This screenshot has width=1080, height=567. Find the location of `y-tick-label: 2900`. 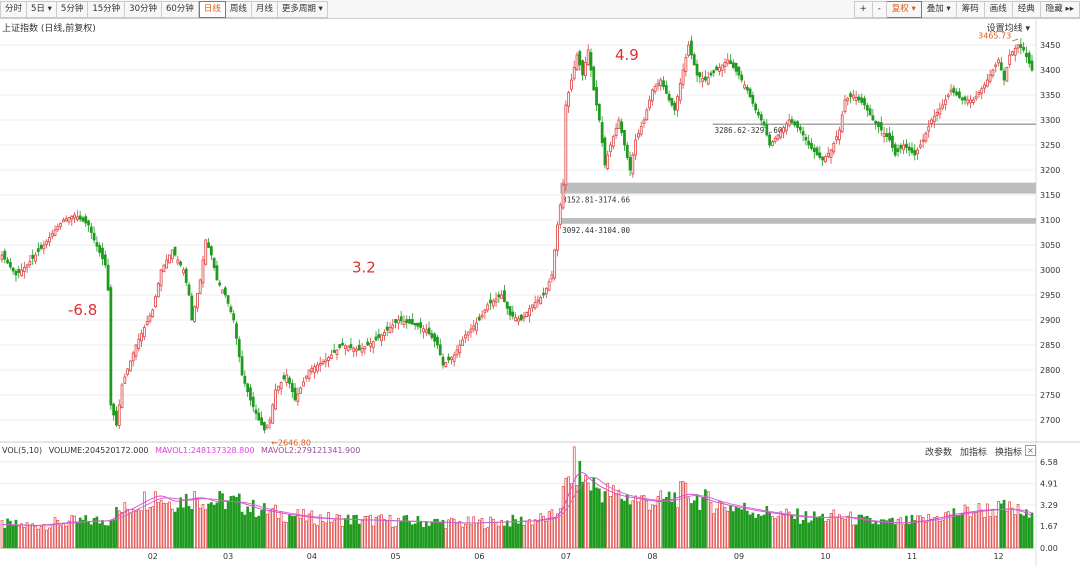

y-tick-label: 2900 is located at coordinates (1050, 320).